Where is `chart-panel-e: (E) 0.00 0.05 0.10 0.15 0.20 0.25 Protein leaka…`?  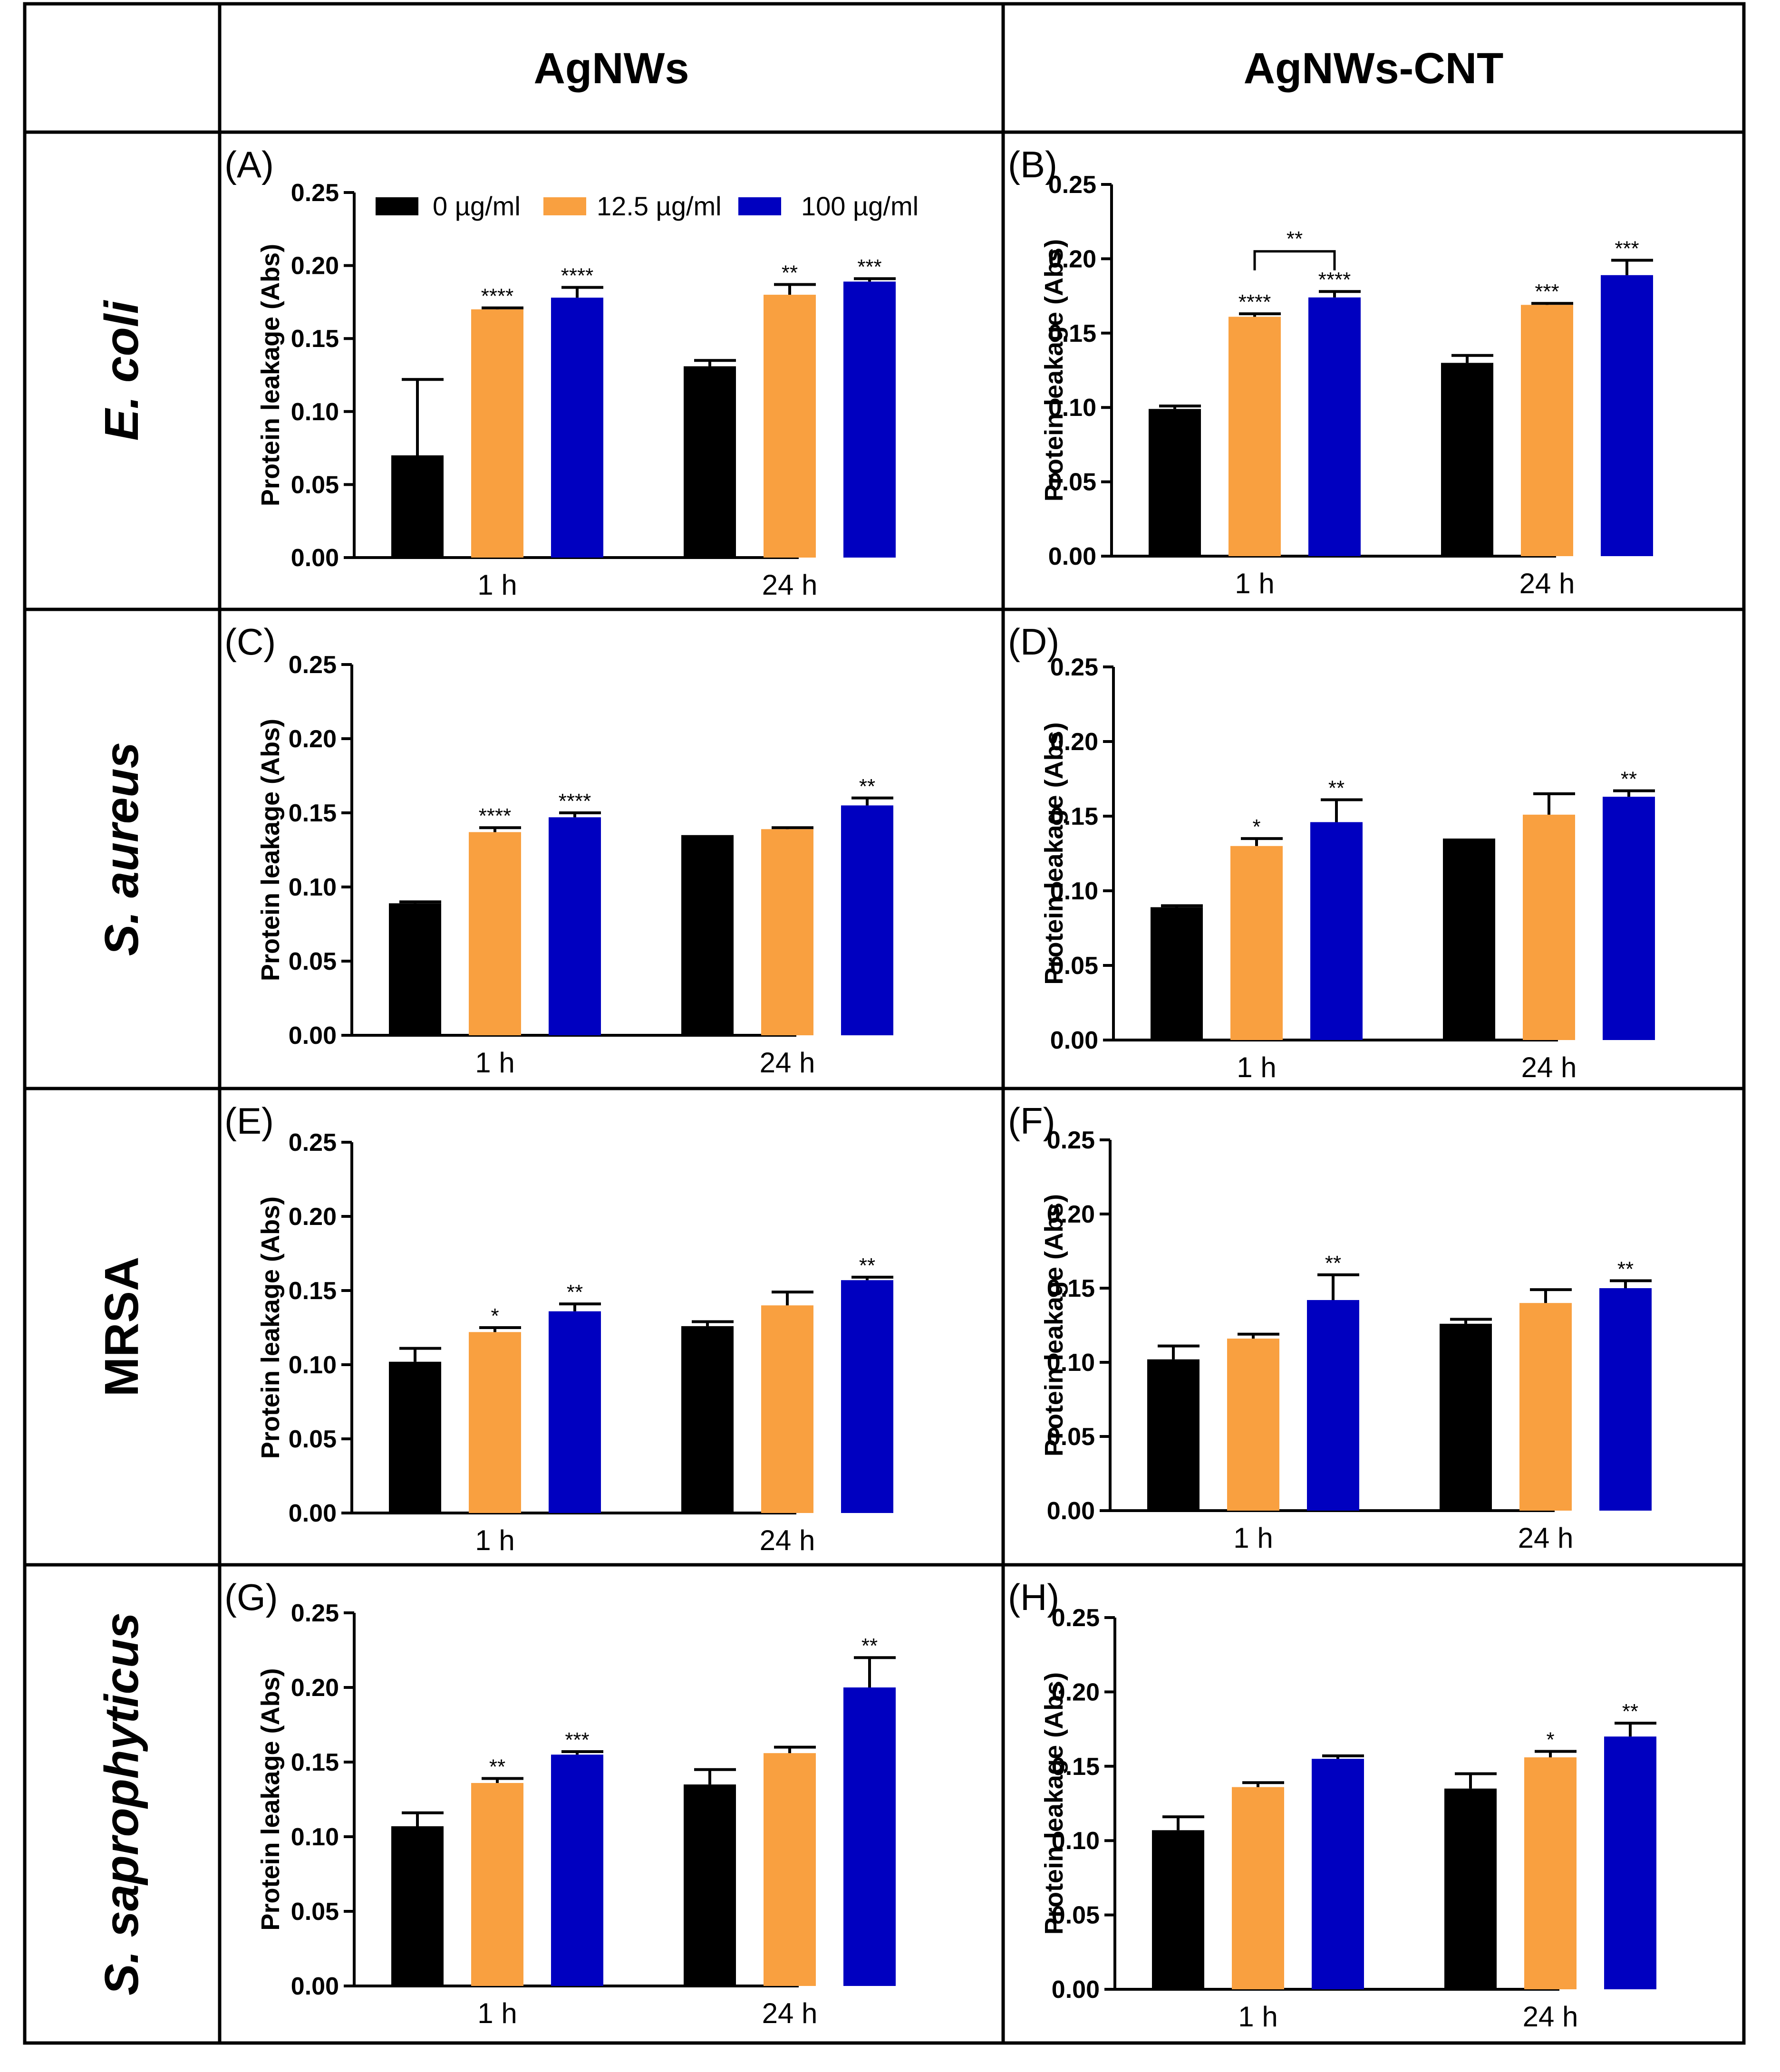
chart-panel-e: (E) 0.00 0.05 0.10 0.15 0.20 0.25 Protein leaka… is located at coordinates (558, 1328).